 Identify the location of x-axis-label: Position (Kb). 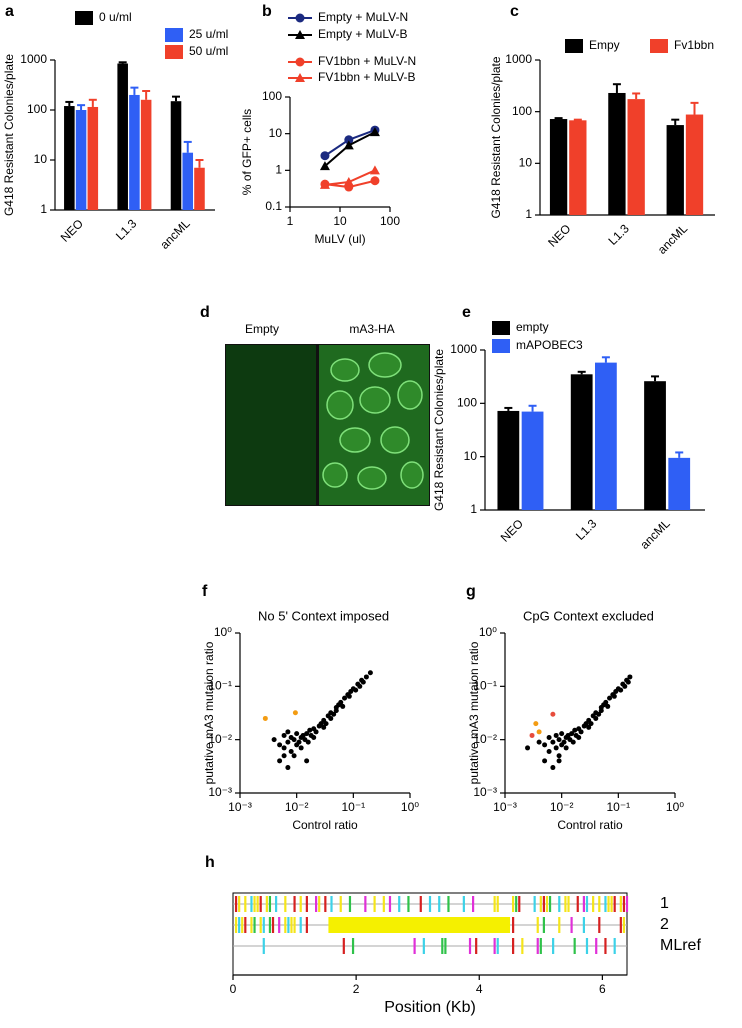
(430, 1007).